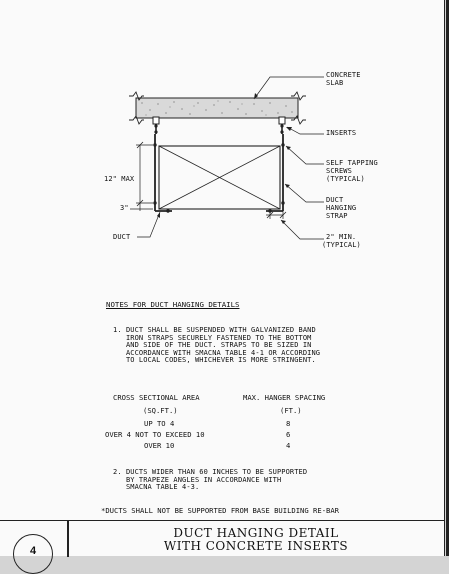  I want to click on screws, so click(219, 178).